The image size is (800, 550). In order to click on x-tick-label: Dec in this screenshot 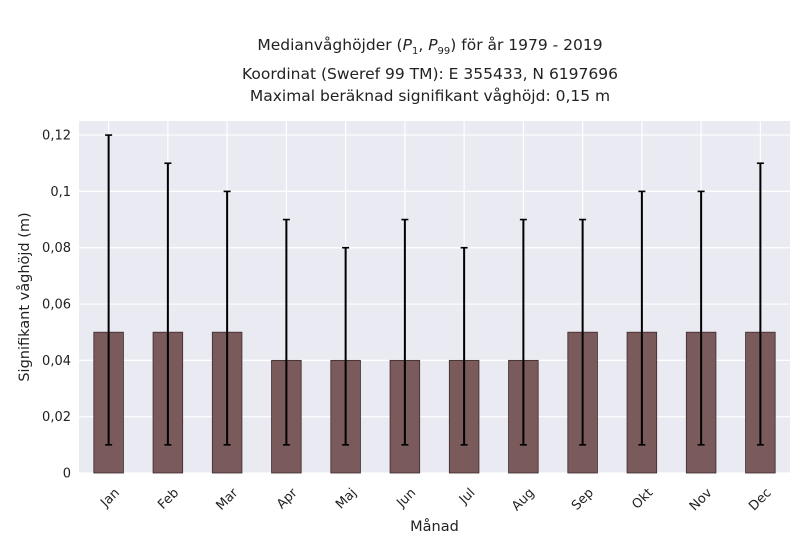, I will do `click(760, 500)`.